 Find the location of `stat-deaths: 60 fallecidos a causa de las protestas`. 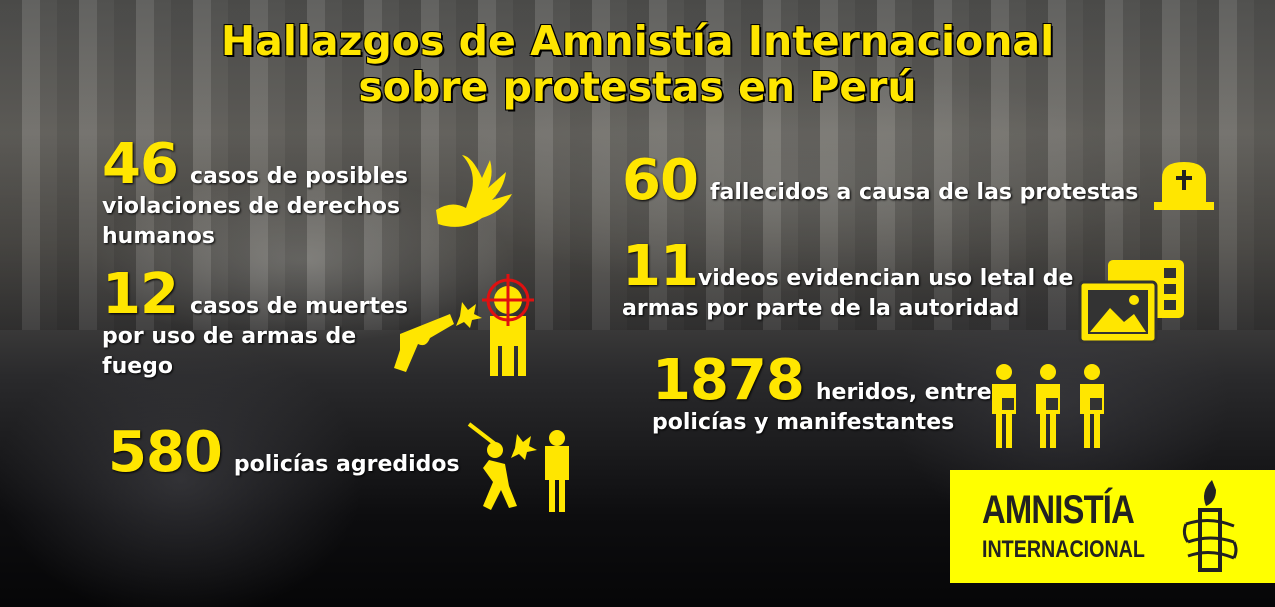

stat-deaths: 60 fallecidos a causa de las protestas is located at coordinates (880, 181).